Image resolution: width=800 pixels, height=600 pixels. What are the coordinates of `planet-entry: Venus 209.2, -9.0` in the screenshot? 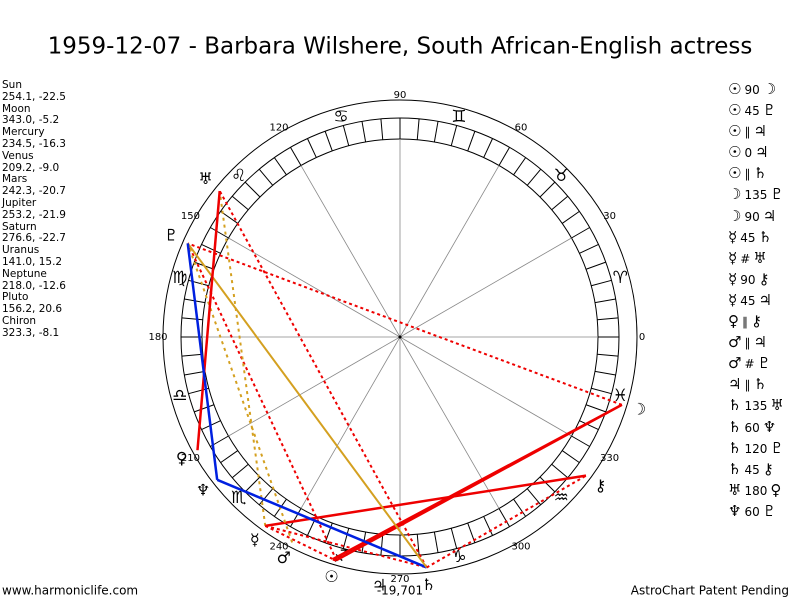 It's located at (34, 162).